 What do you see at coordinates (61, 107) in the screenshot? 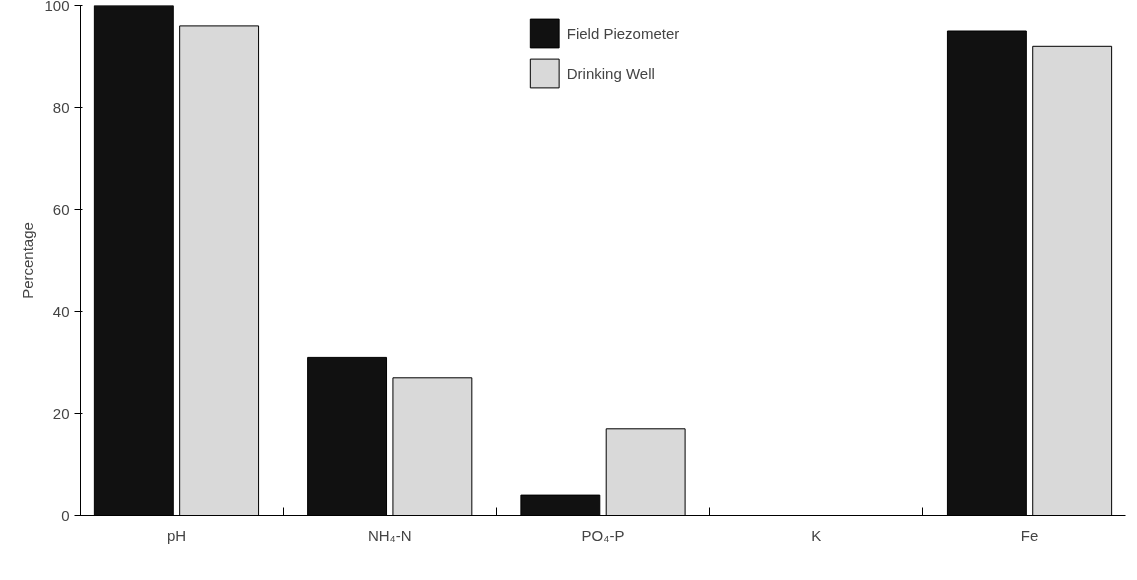
I see `y-tick-label: 80` at bounding box center [61, 107].